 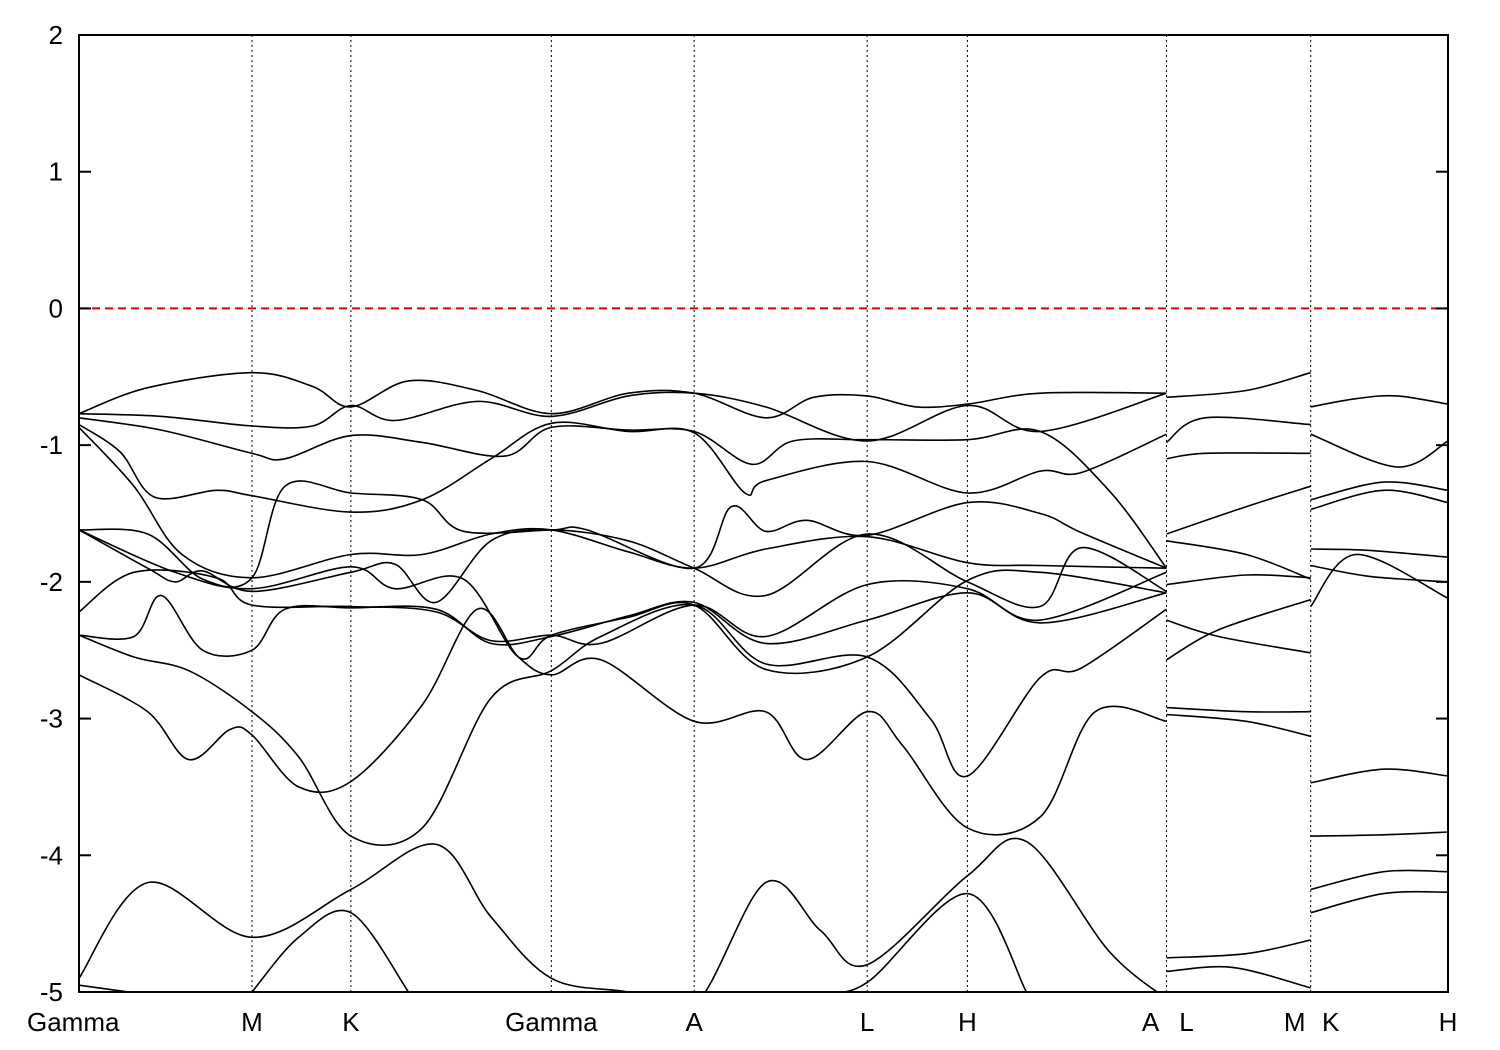 What do you see at coordinates (56, 308) in the screenshot?
I see `y-tick-label: 0` at bounding box center [56, 308].